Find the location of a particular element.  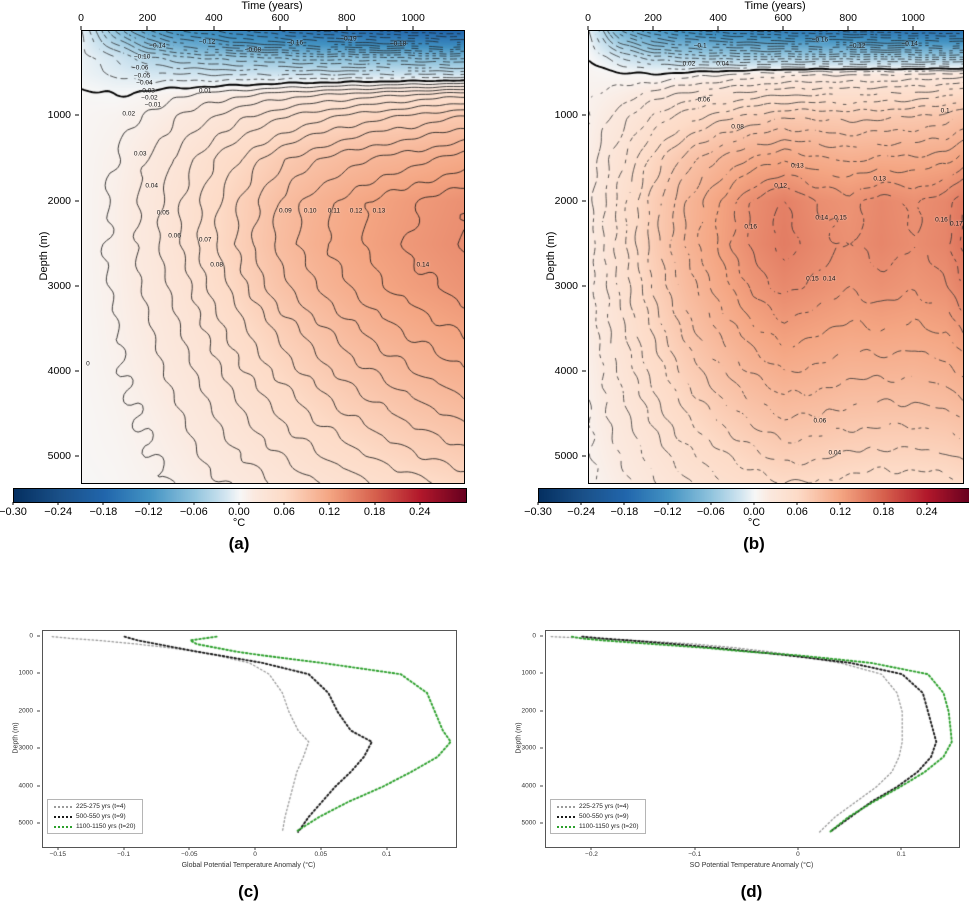

x-tick-label: 1000 is located at coordinates (413, 18).